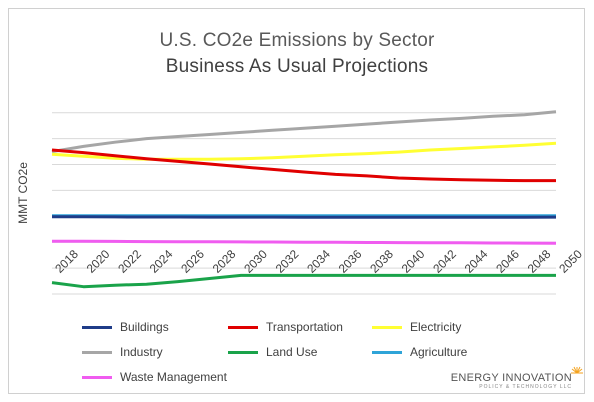 The image size is (594, 402). I want to click on series-line-industry, so click(304, 132).